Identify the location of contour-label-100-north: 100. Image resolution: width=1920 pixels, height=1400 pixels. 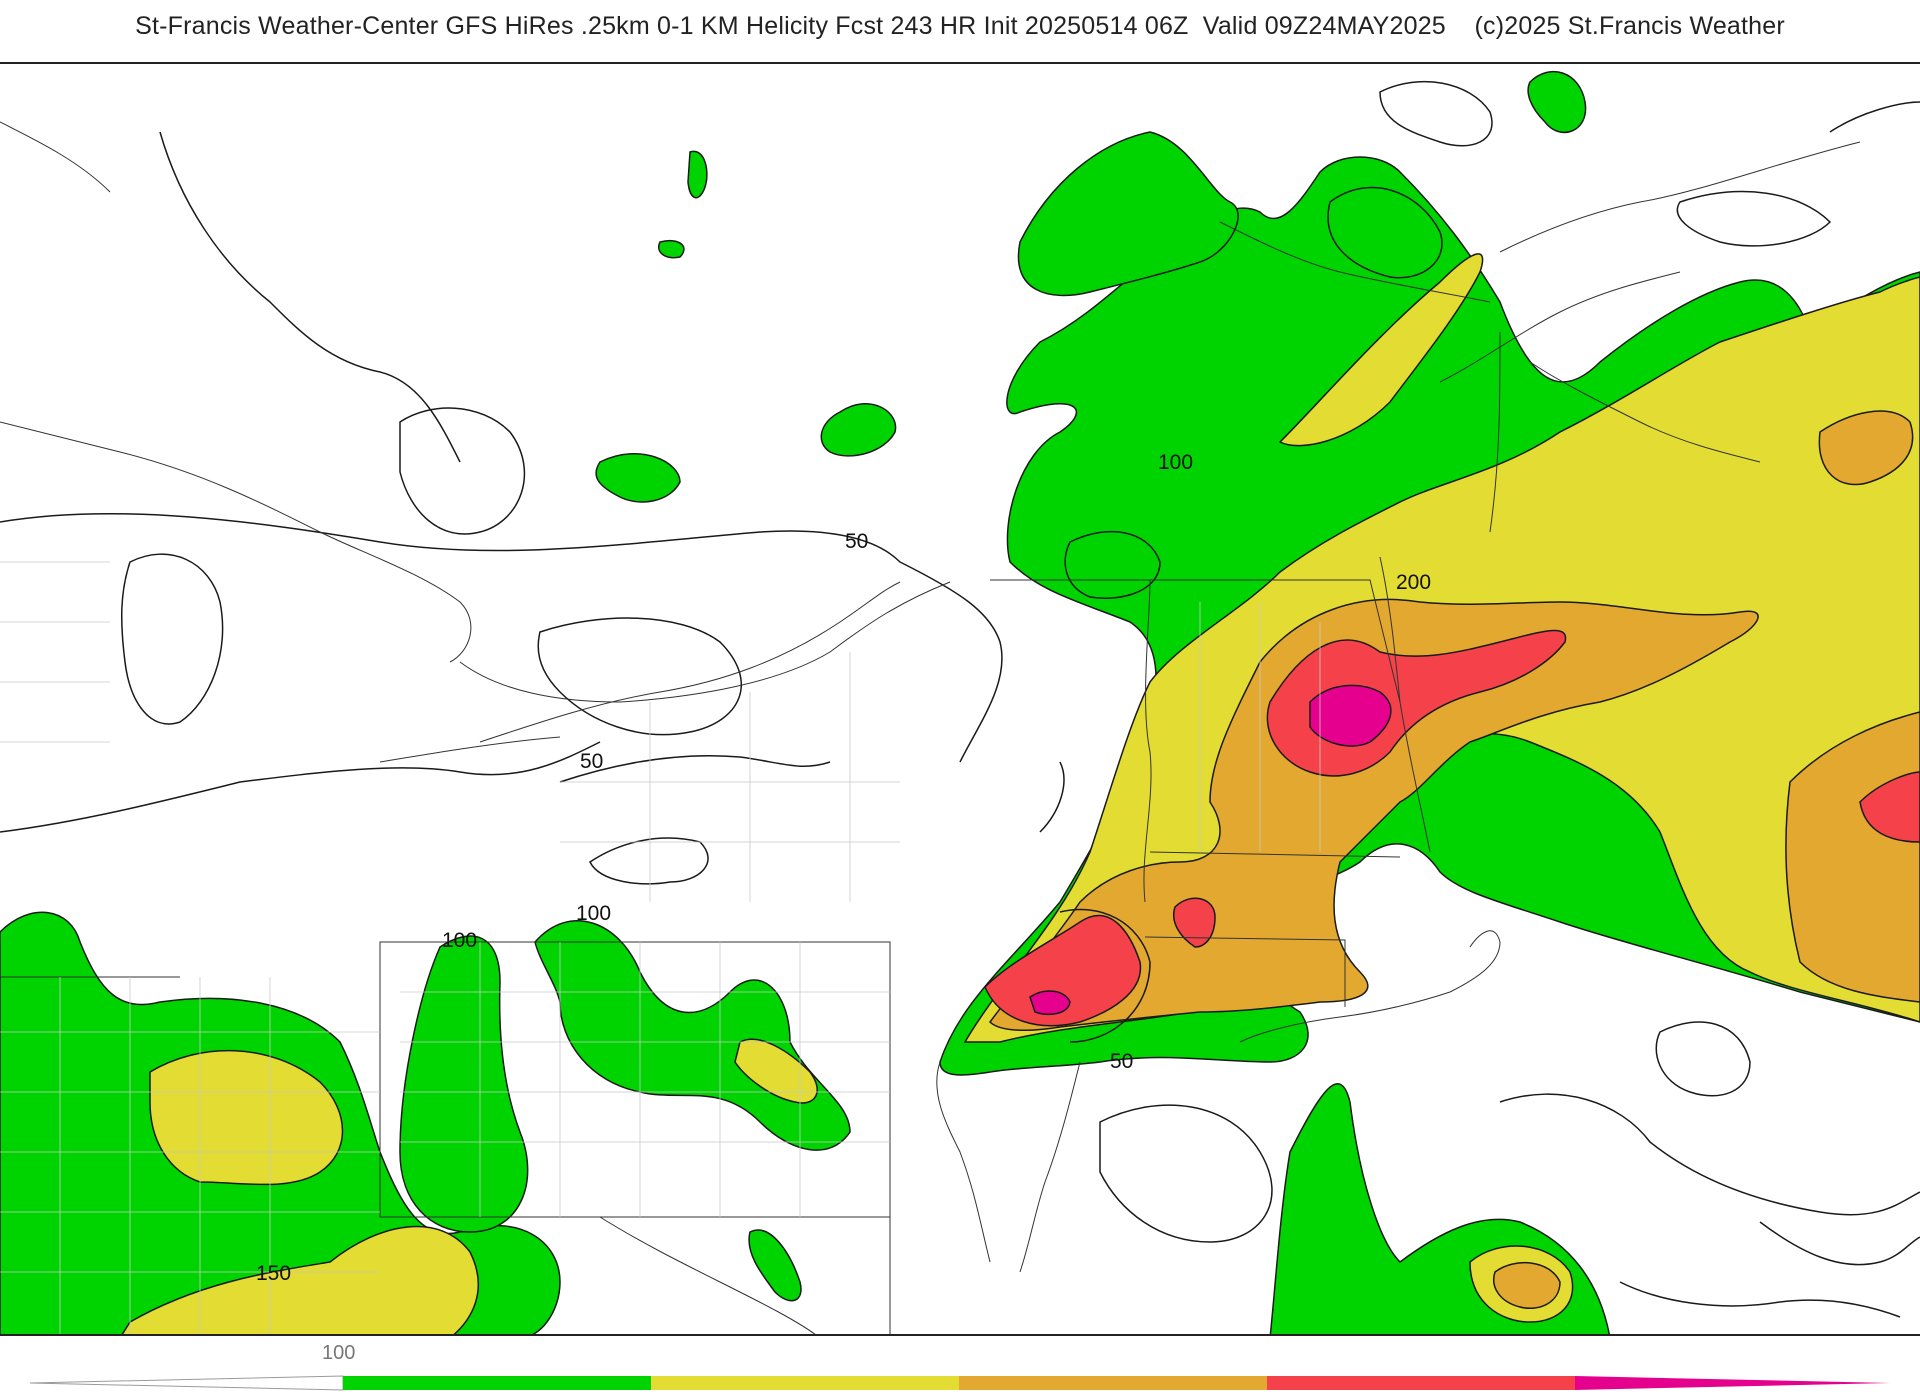
(1175, 462).